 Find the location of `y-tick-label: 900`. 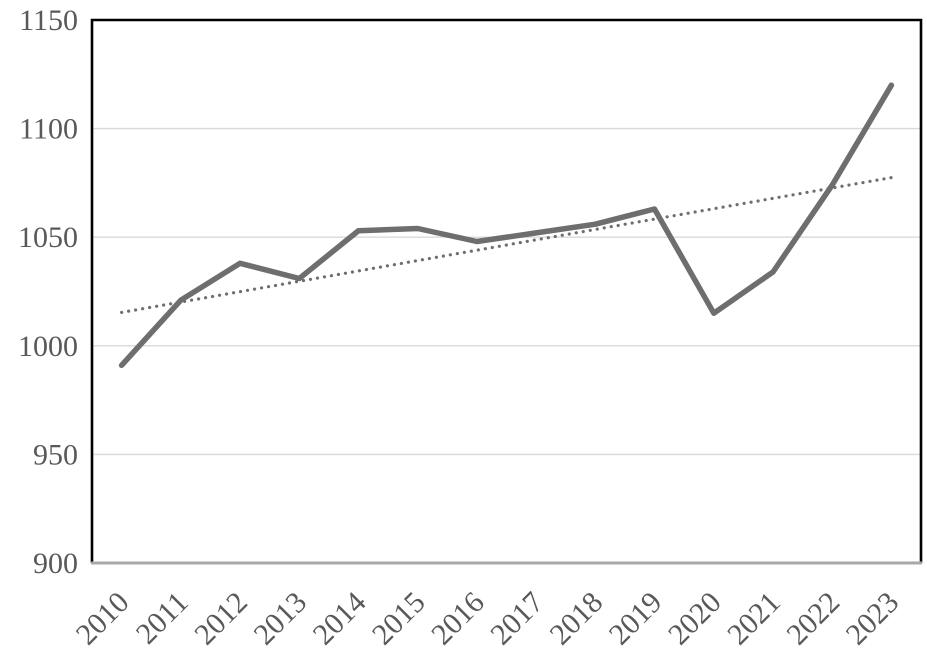

y-tick-label: 900 is located at coordinates (55, 563).